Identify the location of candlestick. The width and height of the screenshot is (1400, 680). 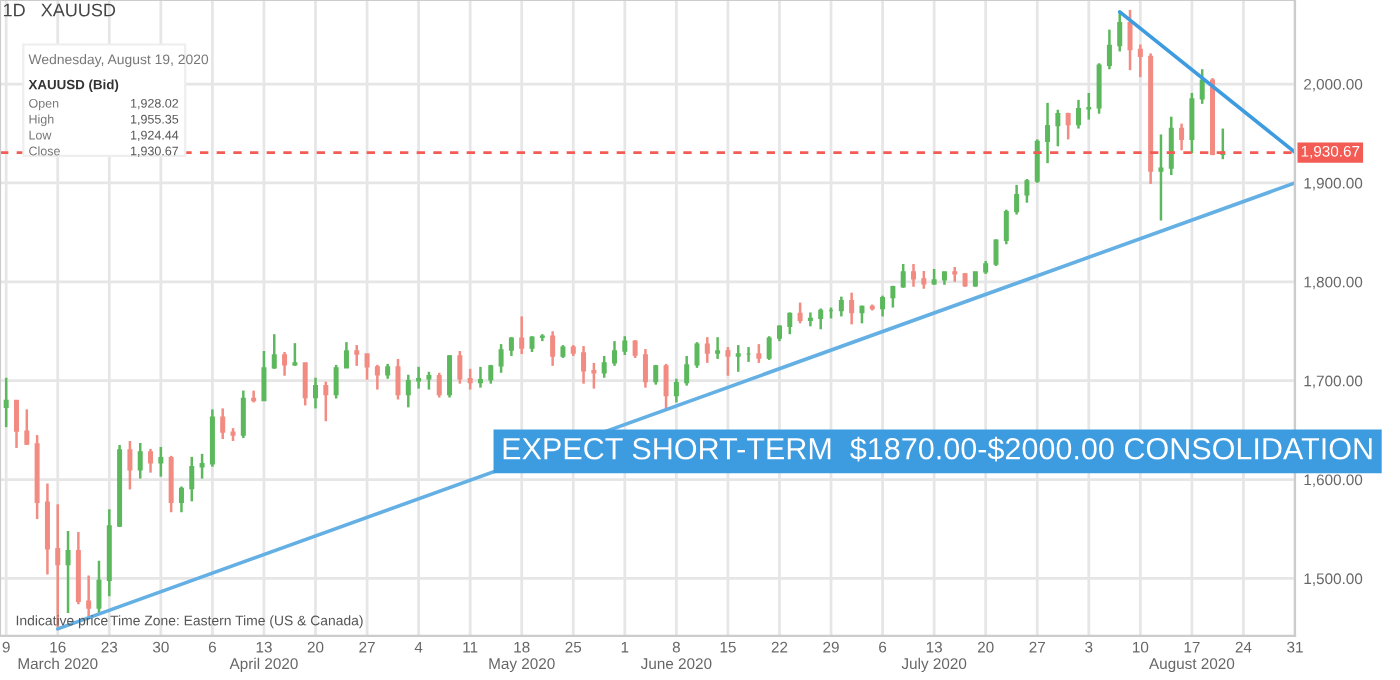
(975, 279).